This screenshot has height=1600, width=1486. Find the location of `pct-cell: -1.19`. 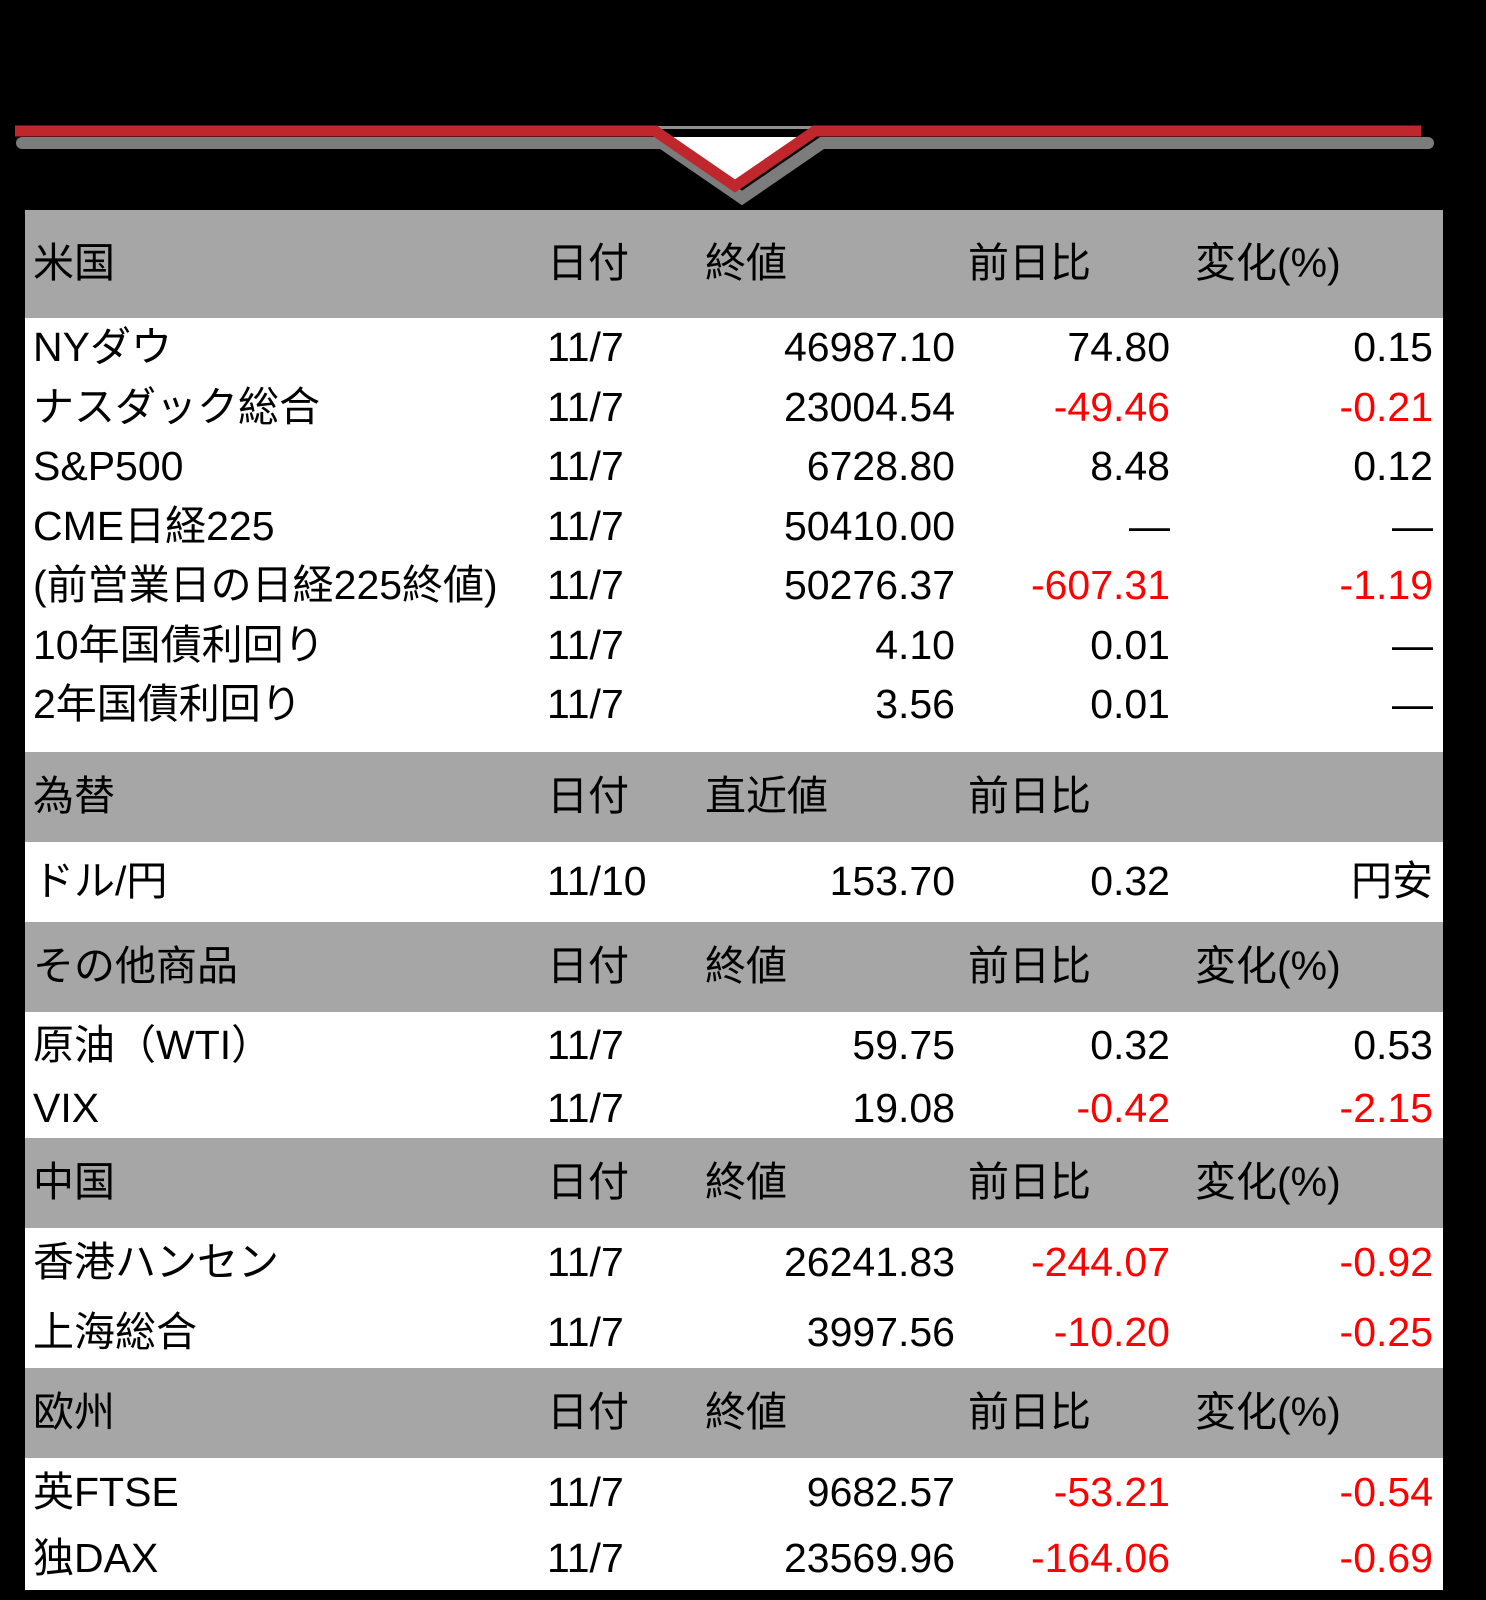

pct-cell: -1.19 is located at coordinates (1386, 585).